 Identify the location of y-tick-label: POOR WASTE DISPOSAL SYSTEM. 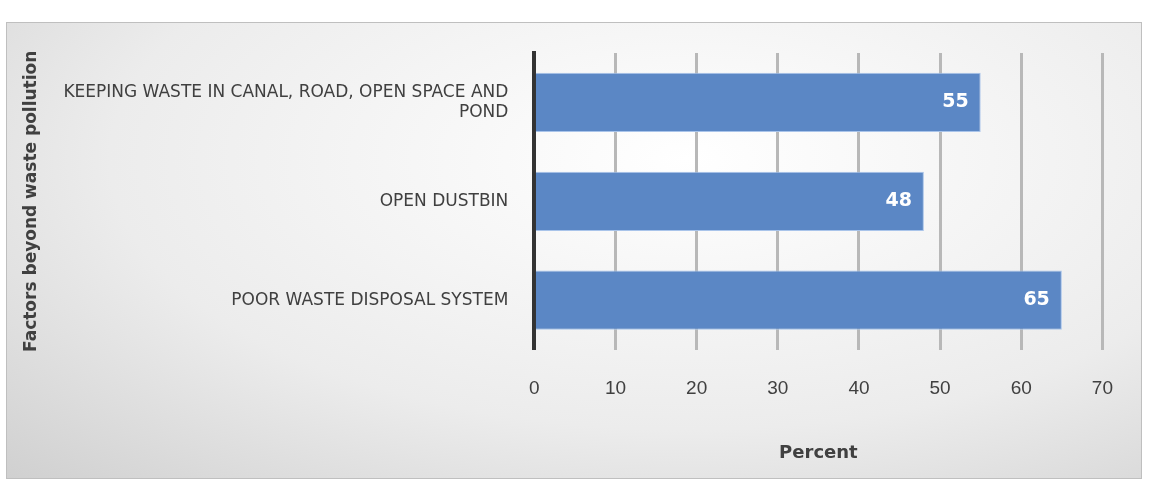
(370, 298).